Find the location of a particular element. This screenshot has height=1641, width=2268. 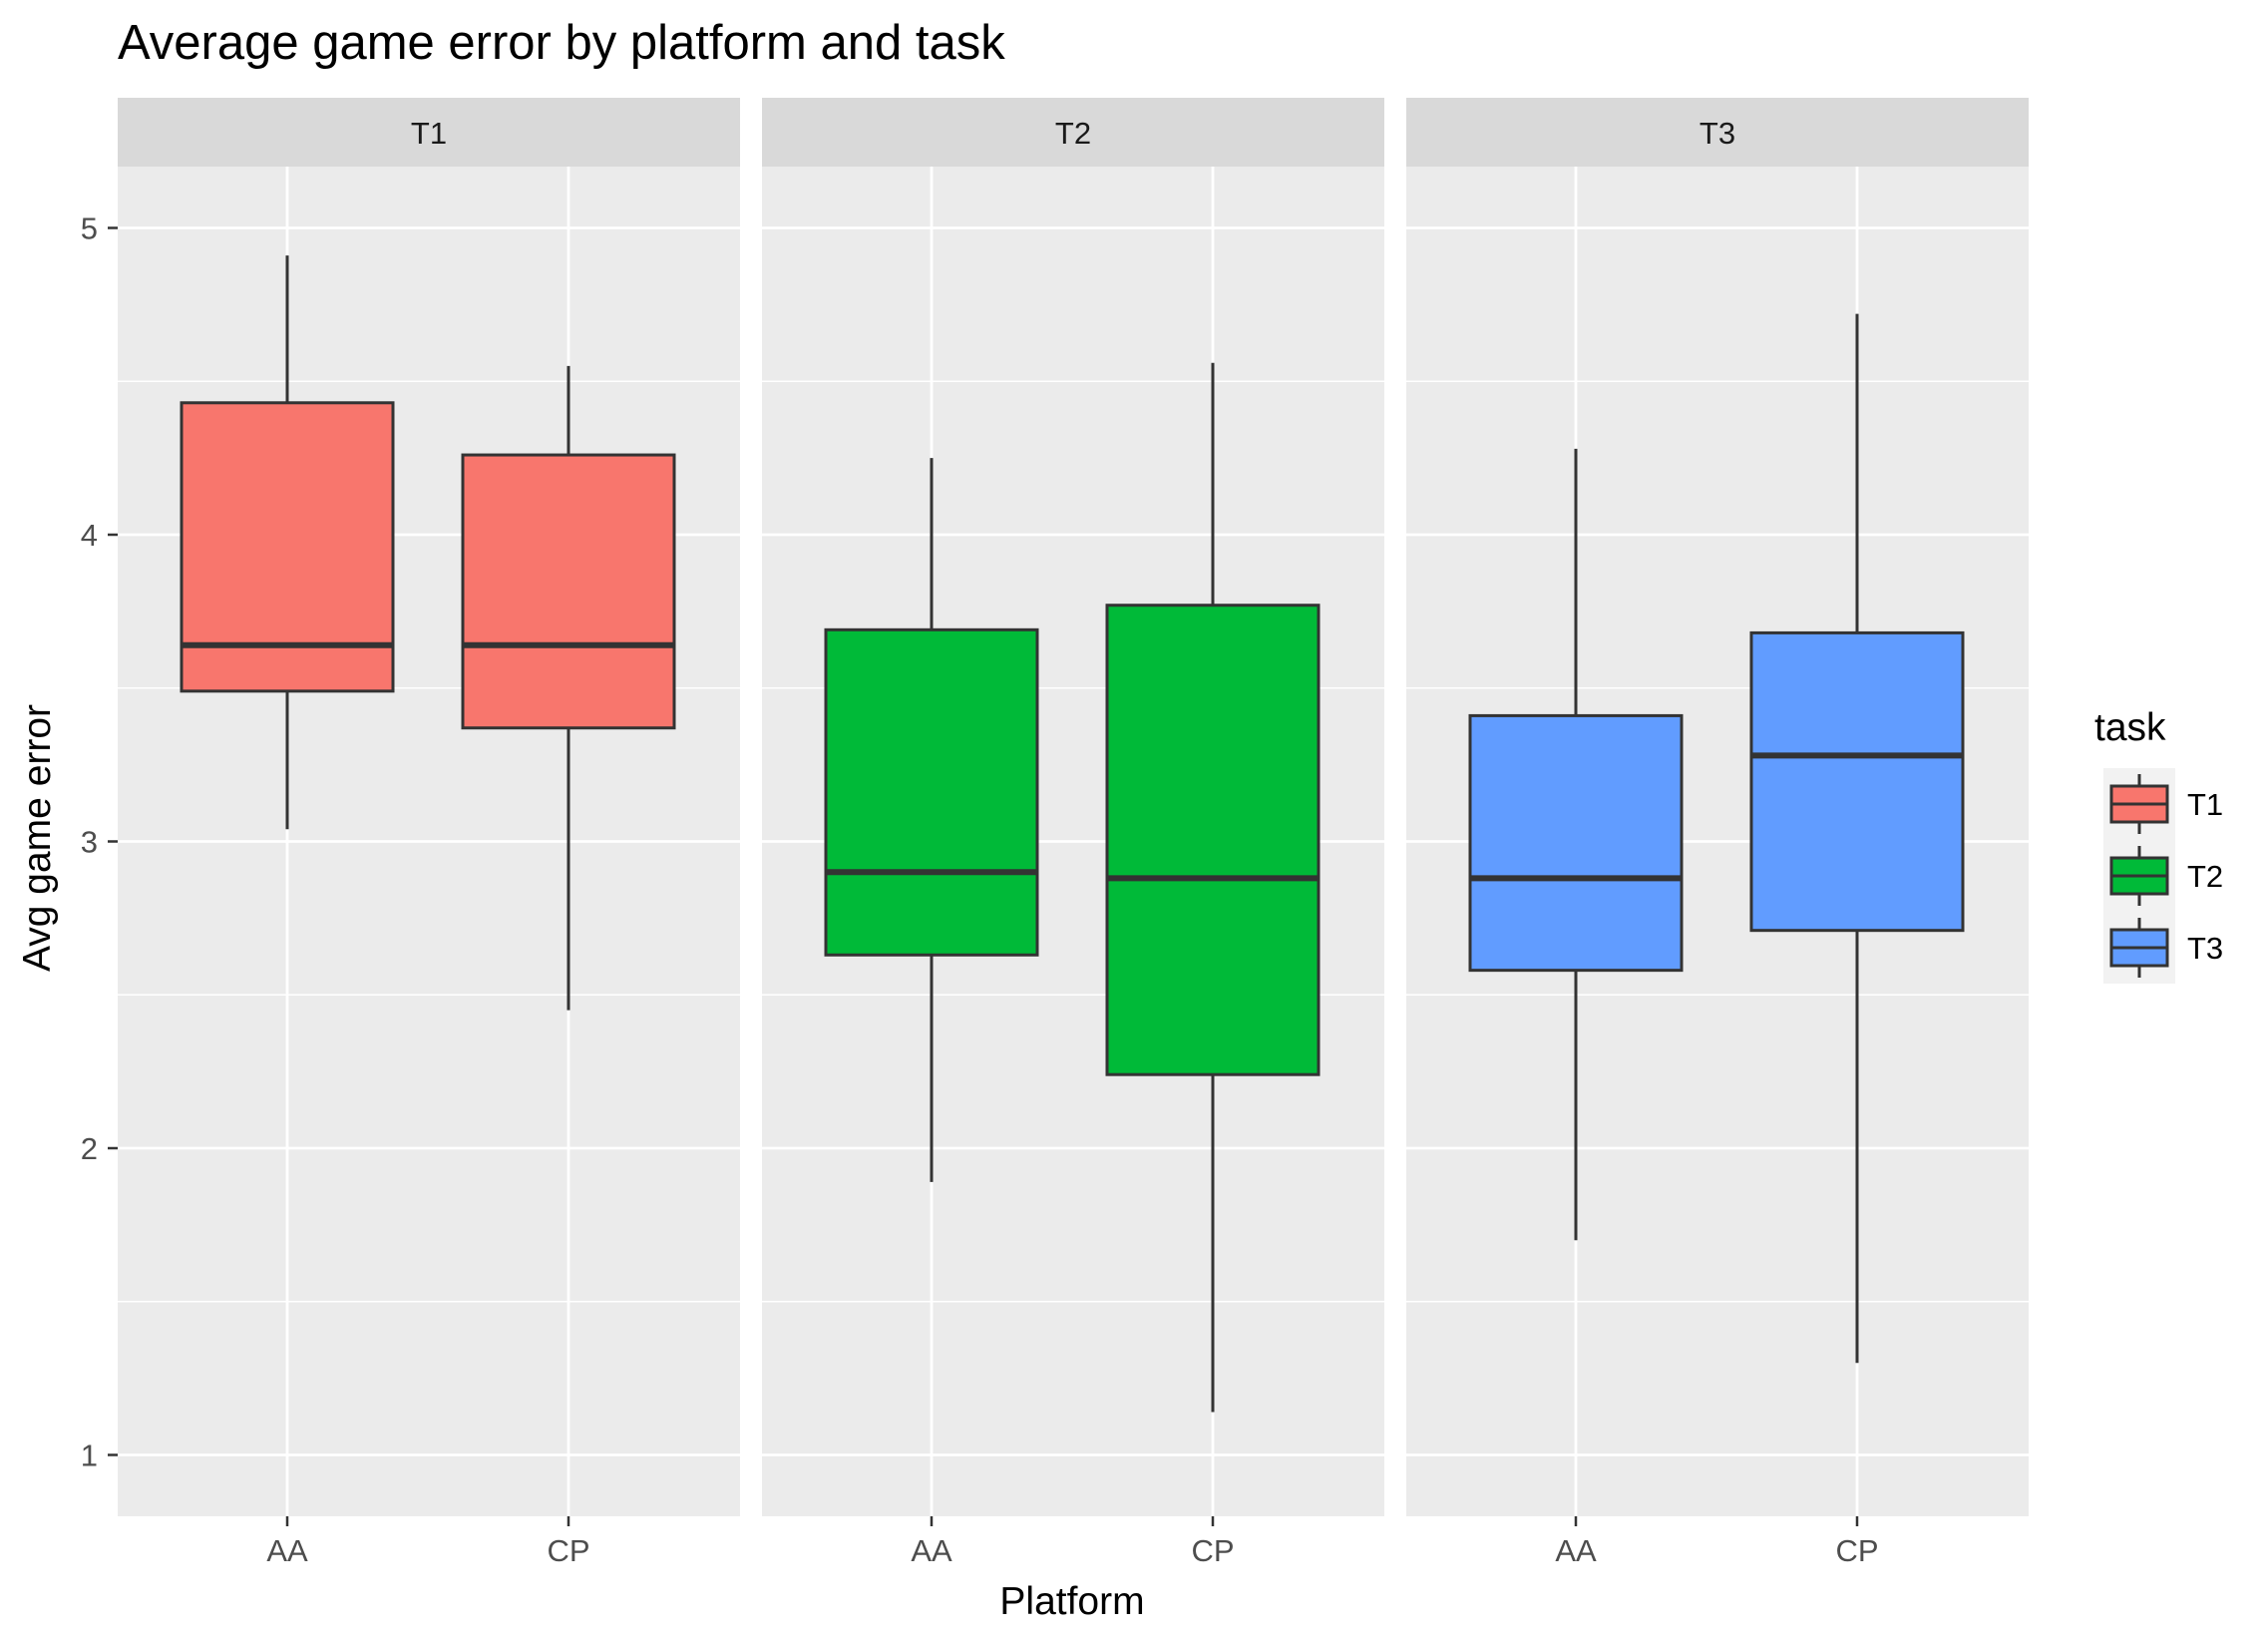

legend-label: T2 is located at coordinates (2205, 877).